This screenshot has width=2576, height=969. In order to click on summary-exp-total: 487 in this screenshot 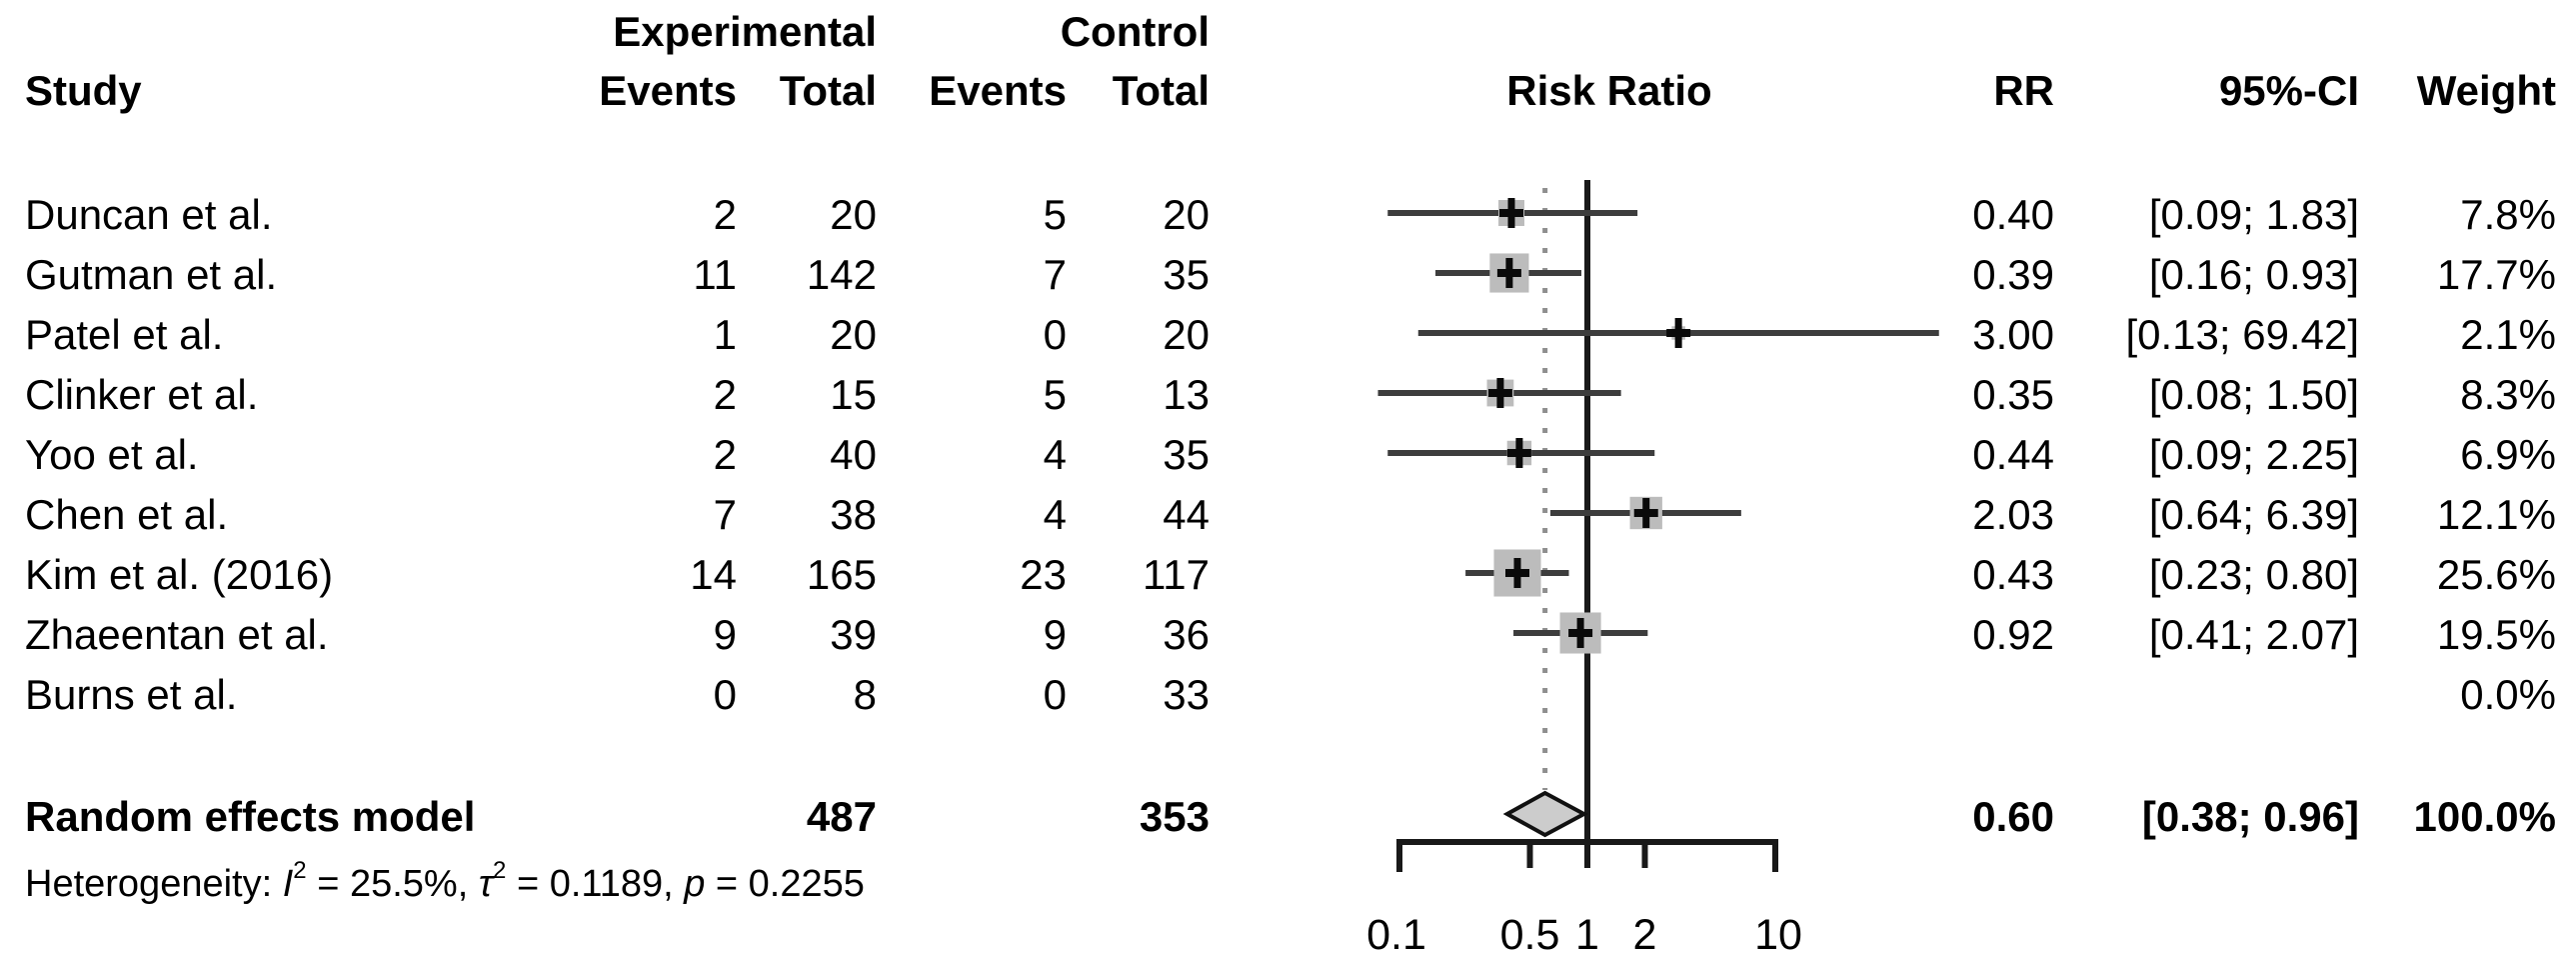, I will do `click(841, 816)`.